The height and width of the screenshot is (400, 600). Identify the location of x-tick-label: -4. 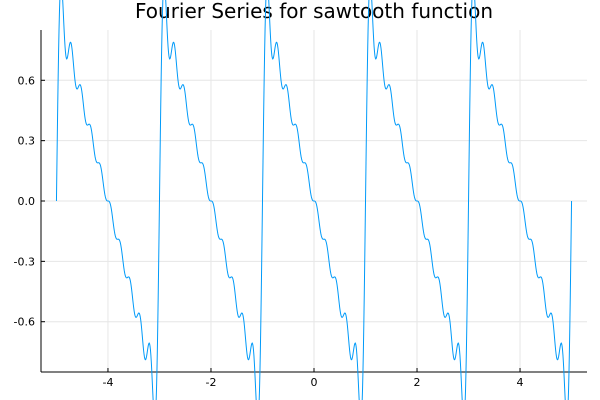
(107, 382).